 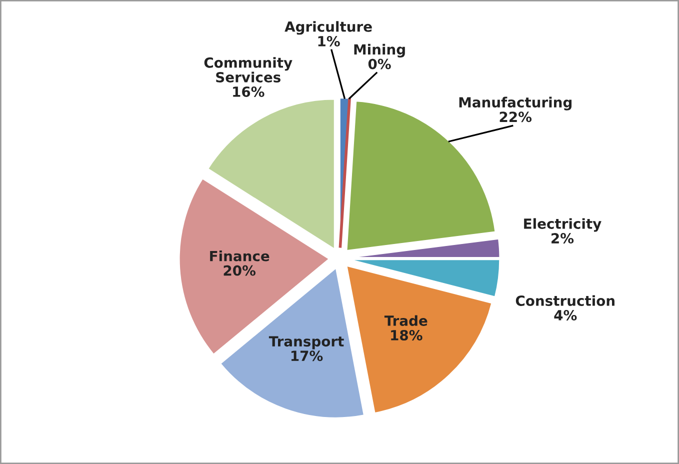 I want to click on data-label: 1%, so click(x=329, y=41).